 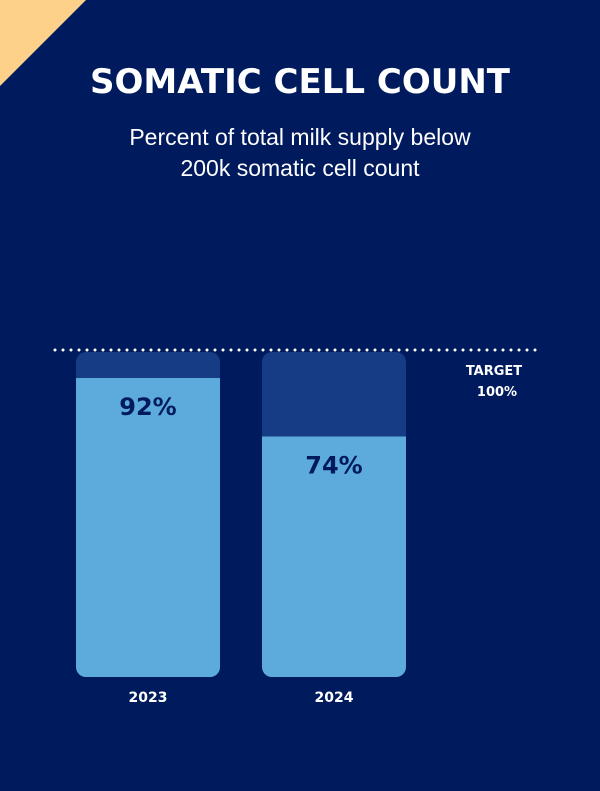 I want to click on subtitle-line-2: 200k somatic cell count, so click(x=300, y=168).